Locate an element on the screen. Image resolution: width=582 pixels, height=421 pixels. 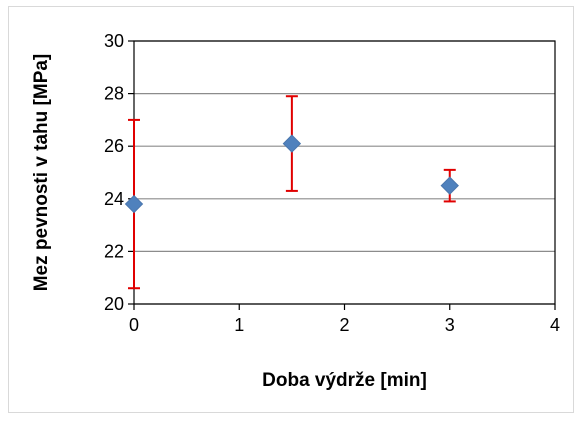
y-tick-label-24: 24 is located at coordinates (114, 199).